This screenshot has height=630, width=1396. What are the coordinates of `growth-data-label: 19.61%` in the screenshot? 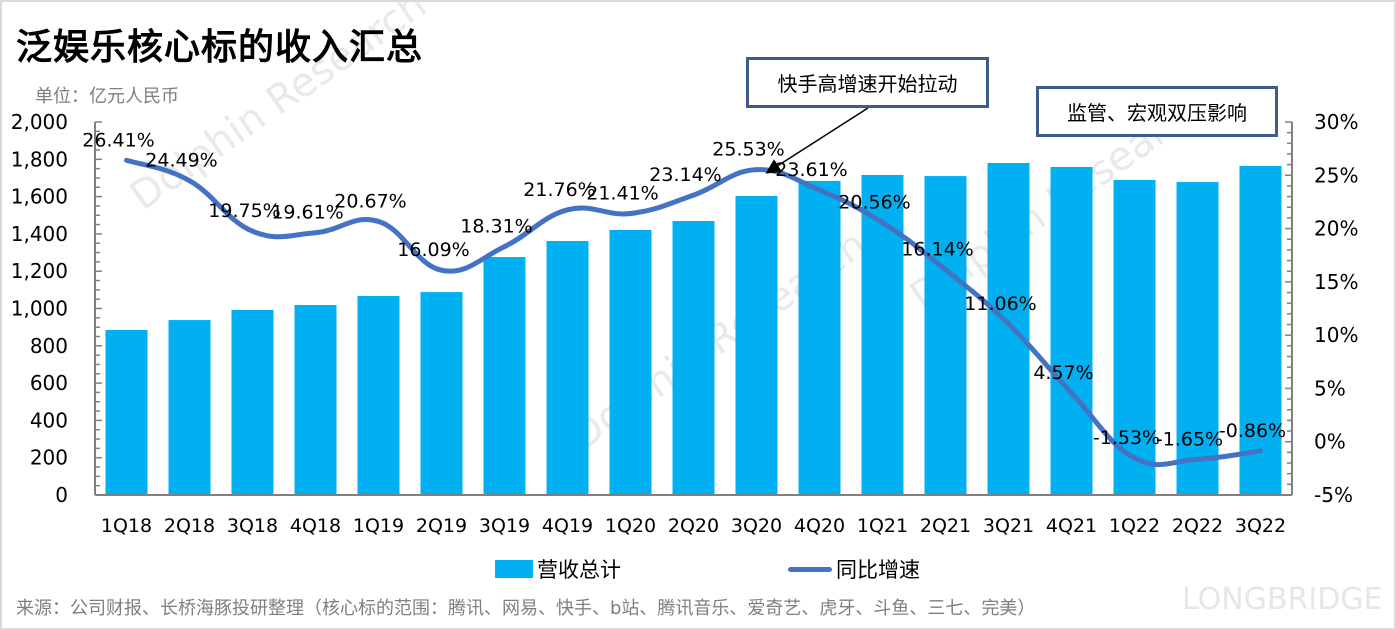 It's located at (307, 213).